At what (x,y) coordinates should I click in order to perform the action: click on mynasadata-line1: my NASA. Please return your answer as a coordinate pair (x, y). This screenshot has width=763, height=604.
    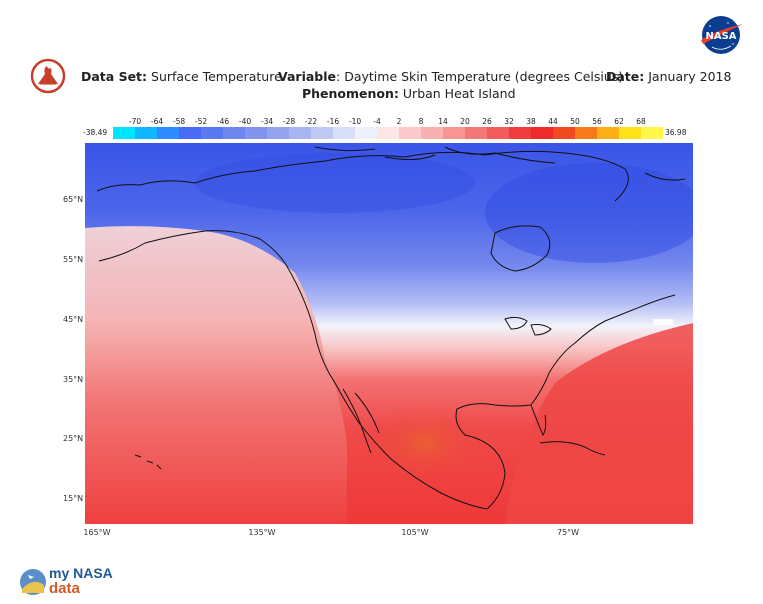
    Looking at the image, I should click on (81, 573).